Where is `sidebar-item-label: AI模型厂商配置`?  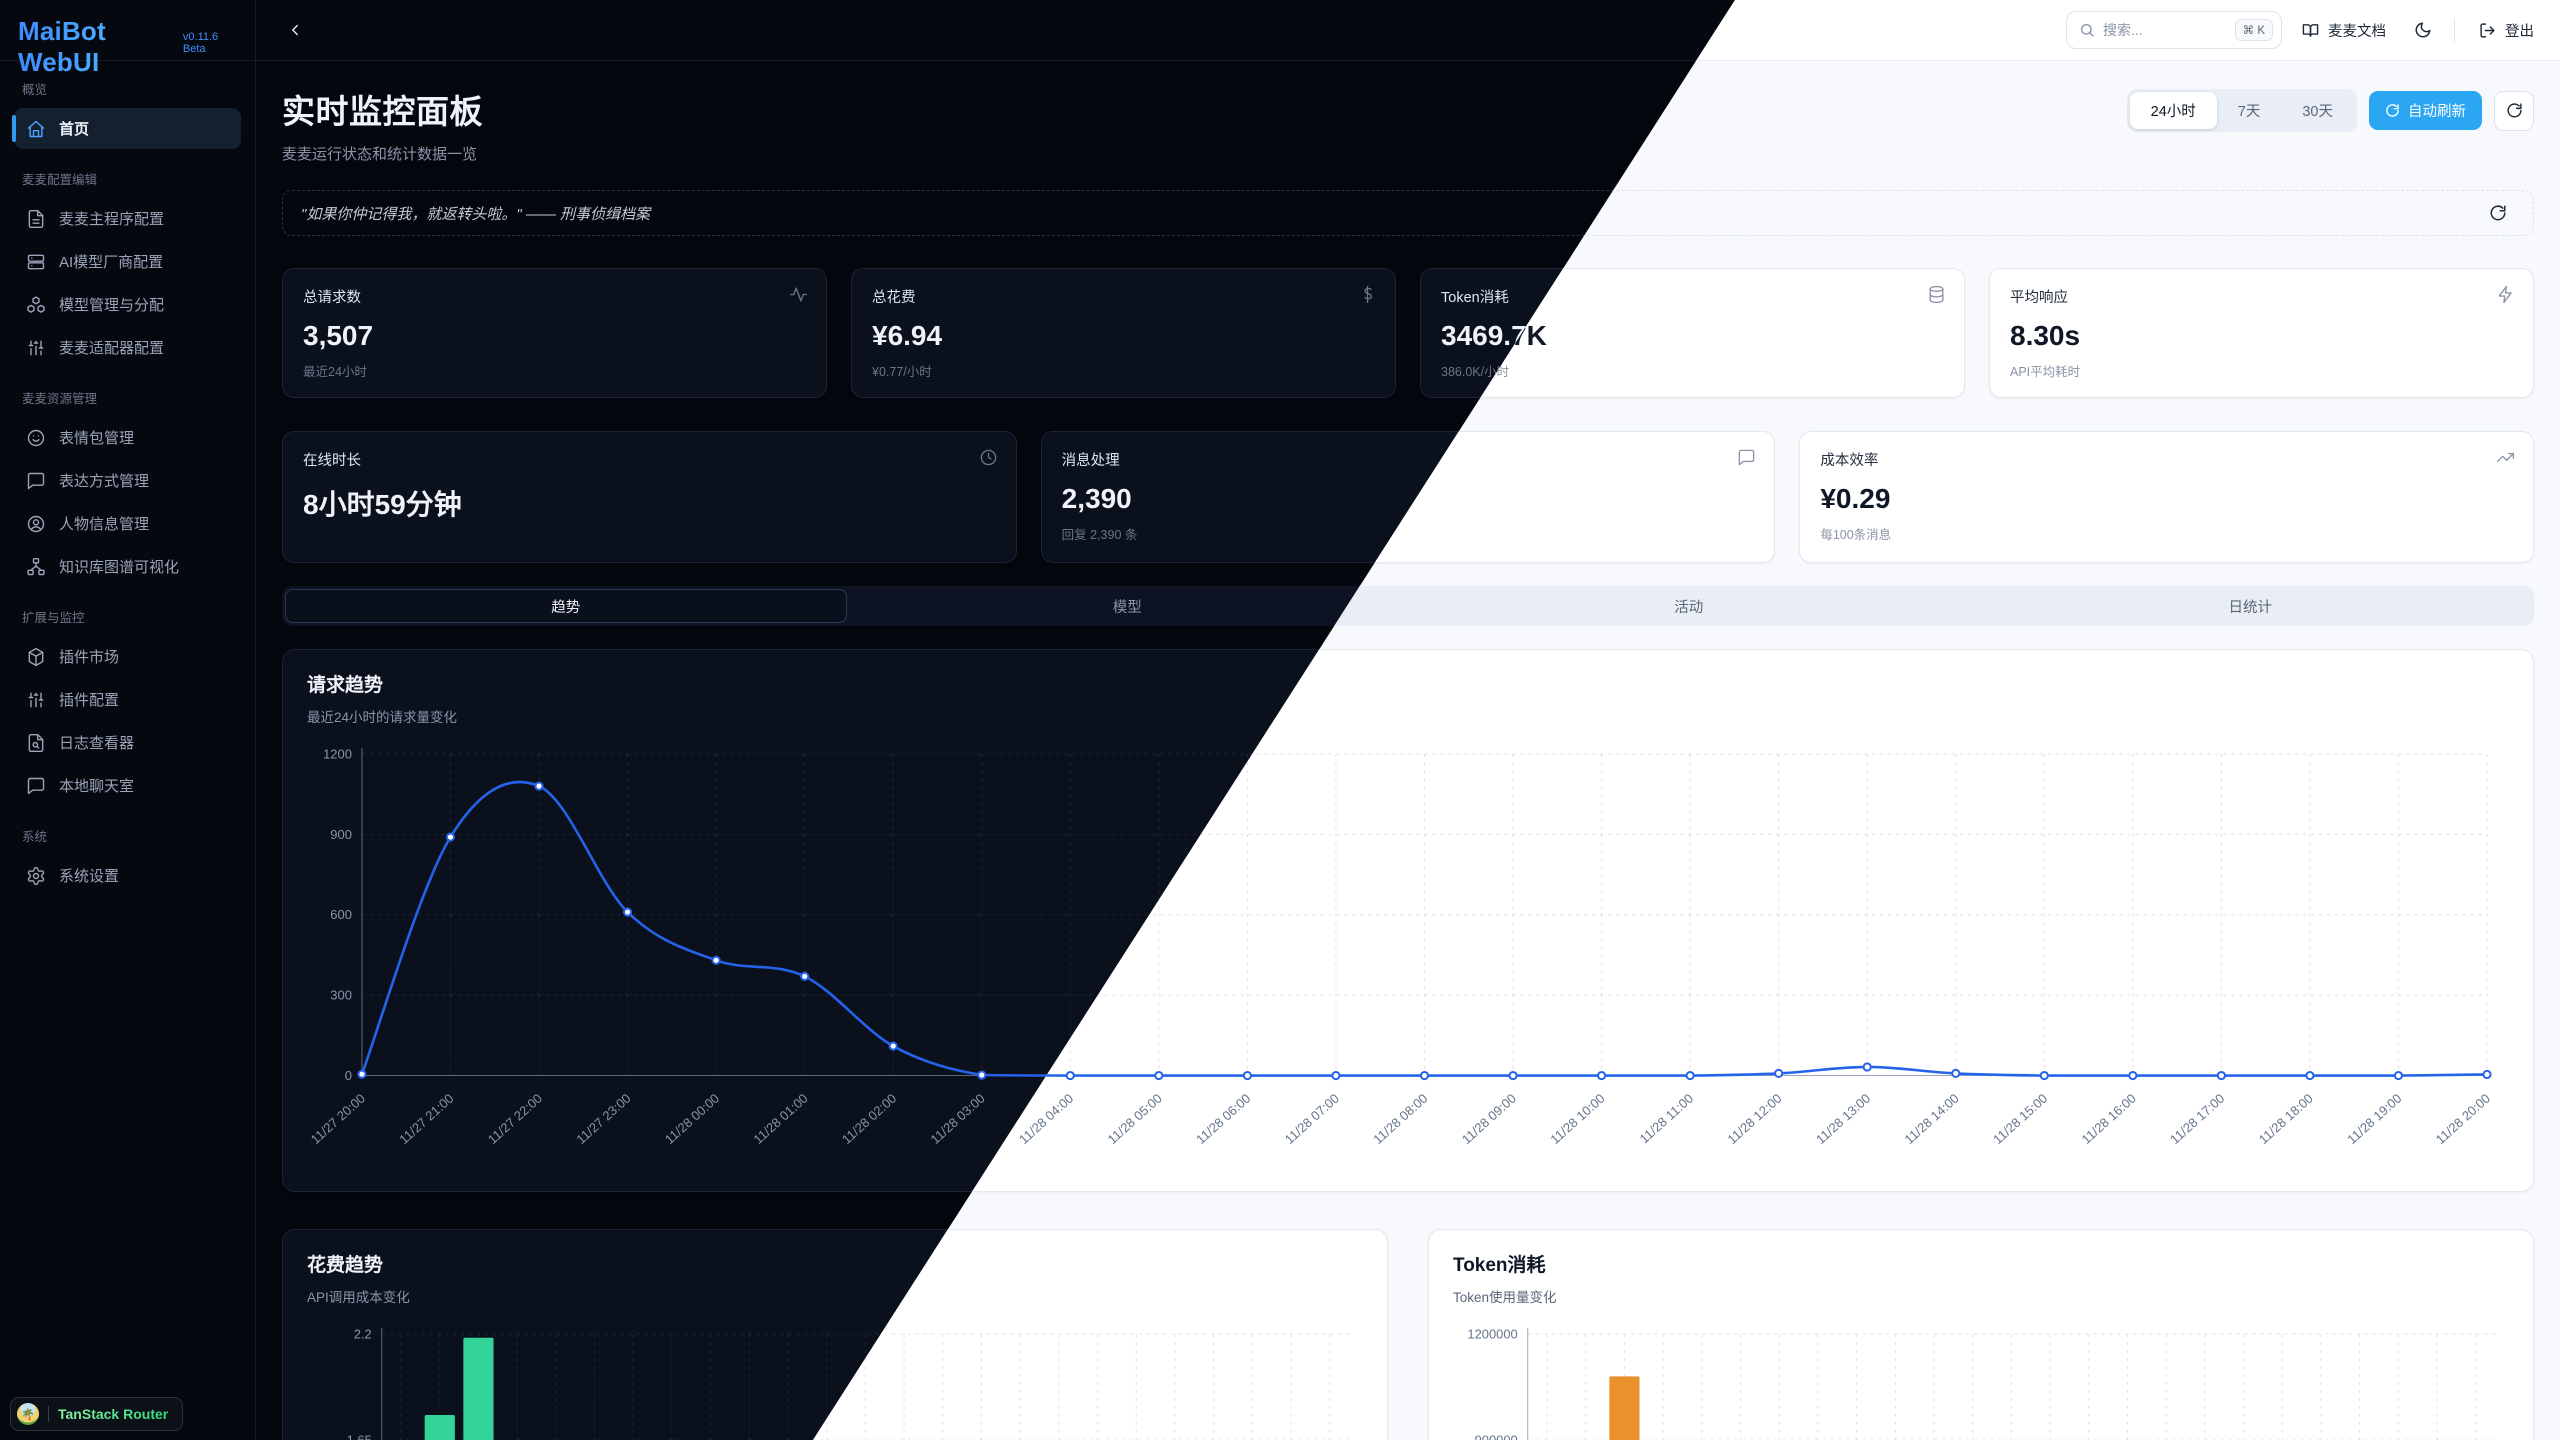
sidebar-item-label: AI模型厂商配置 is located at coordinates (111, 262).